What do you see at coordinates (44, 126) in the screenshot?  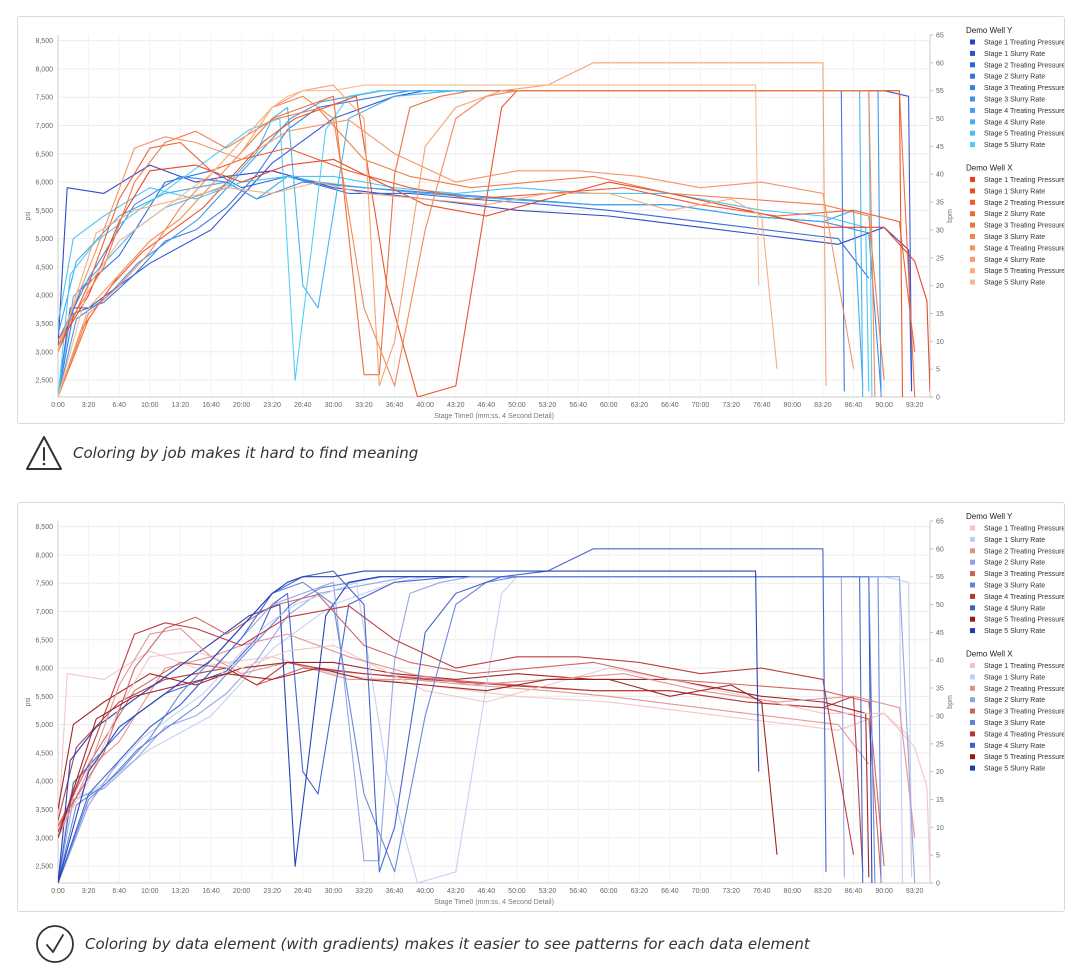 I see `y-tick-label: 7,000` at bounding box center [44, 126].